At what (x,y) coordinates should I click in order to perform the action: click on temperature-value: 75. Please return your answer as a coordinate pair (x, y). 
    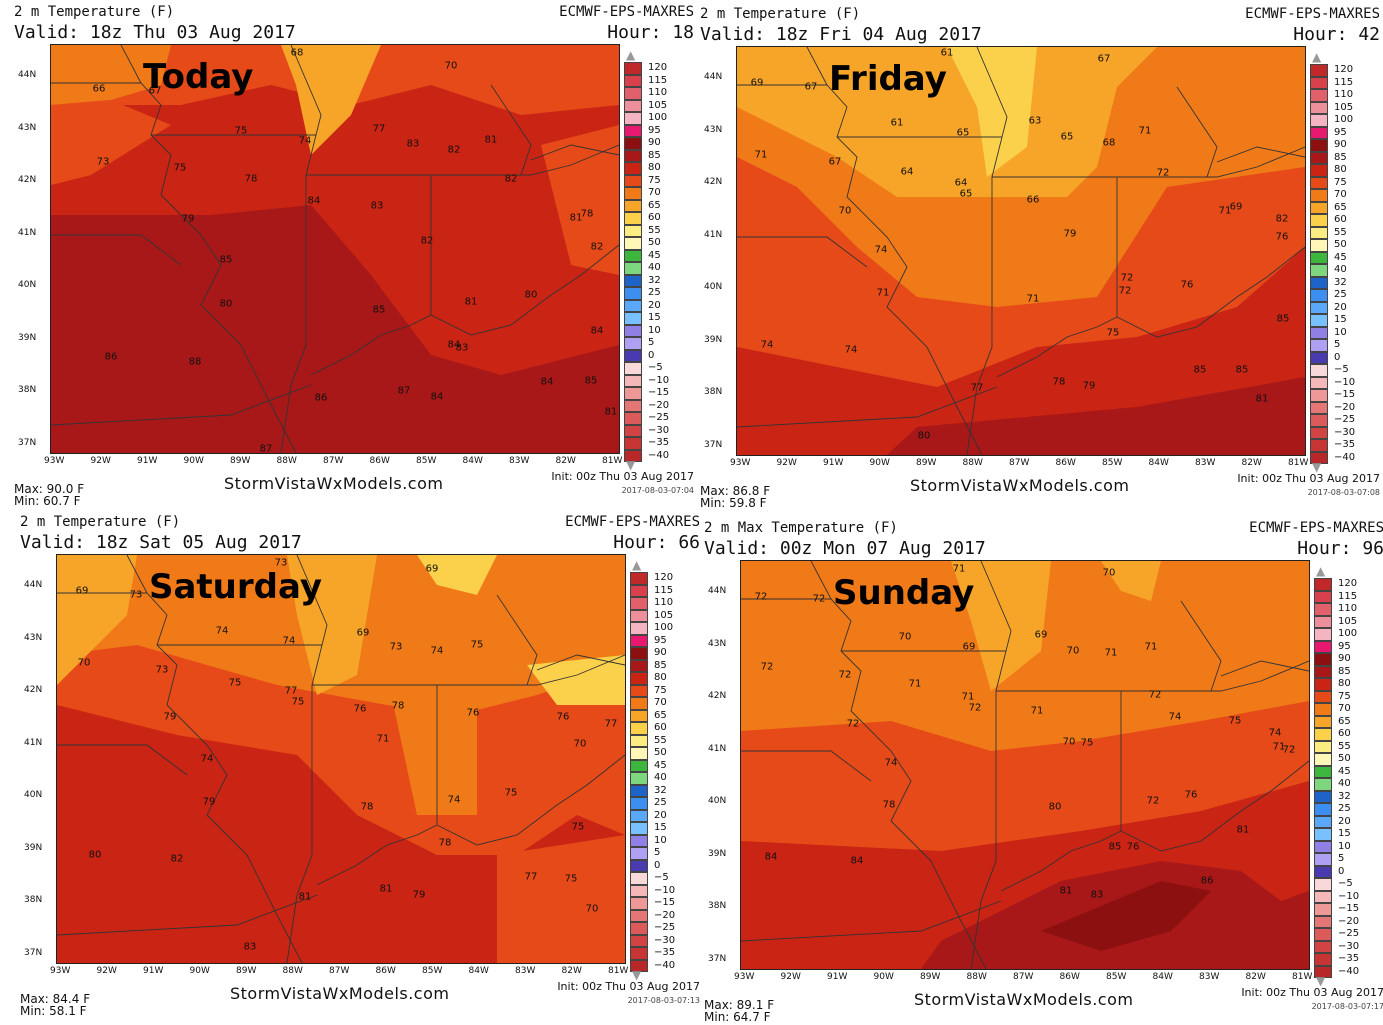
    Looking at the image, I should click on (578, 827).